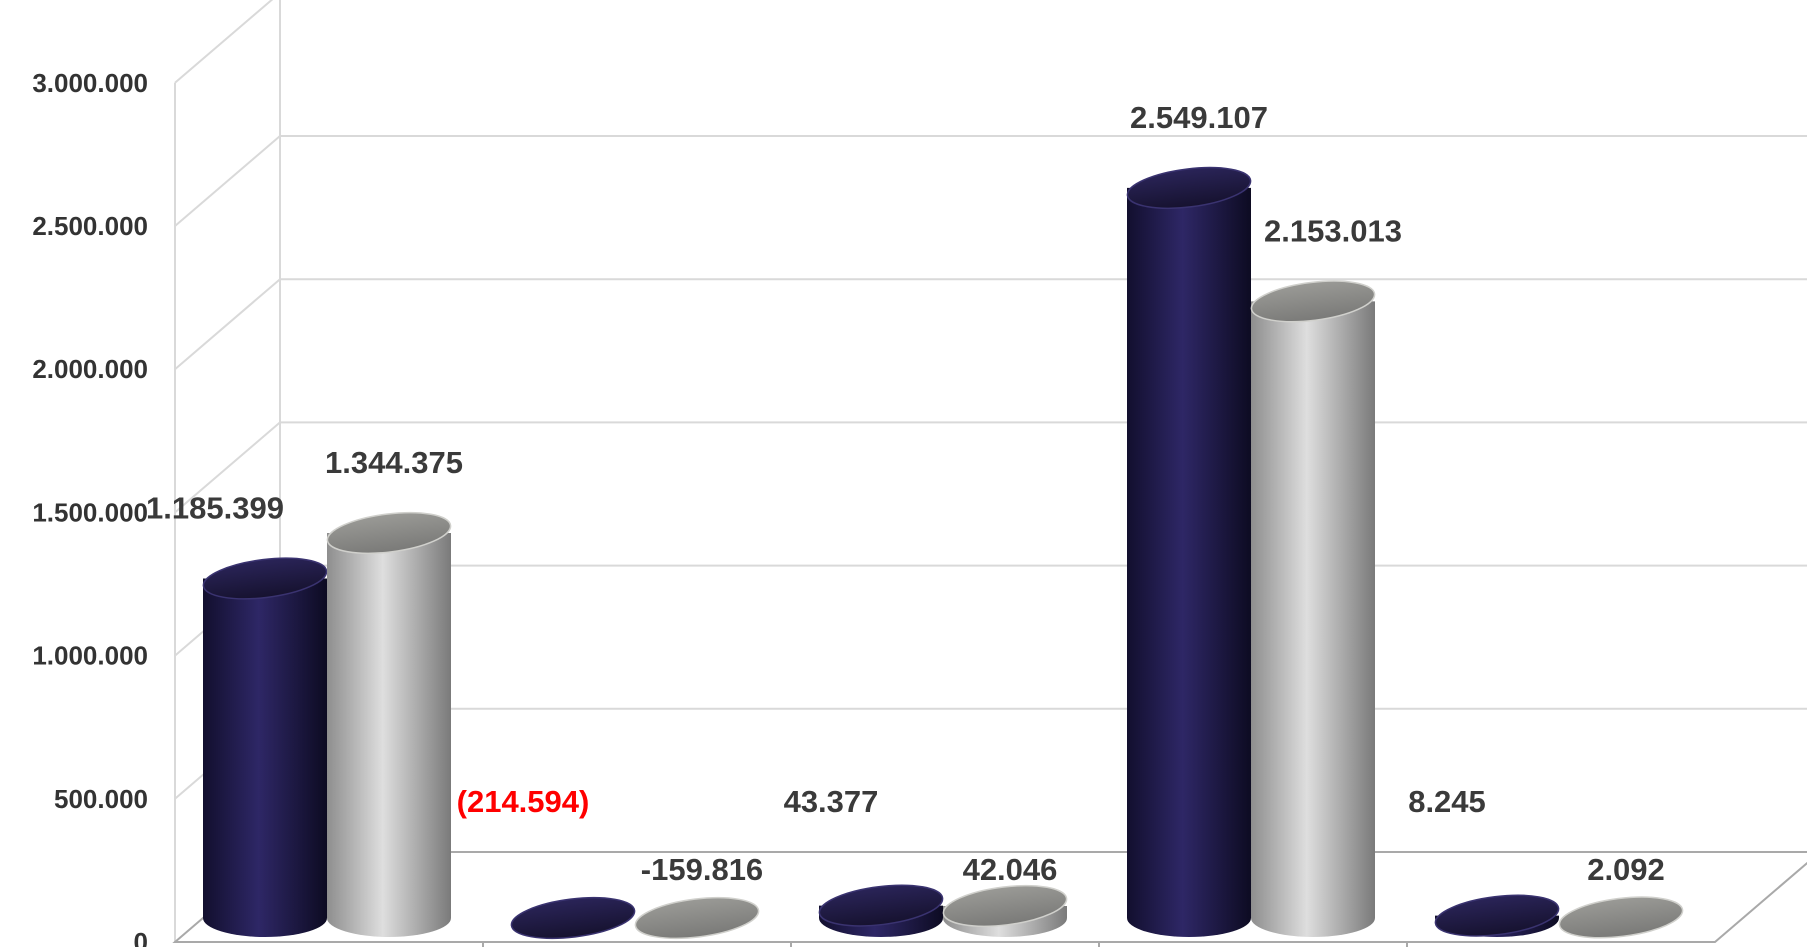 The height and width of the screenshot is (947, 1807). Describe the element at coordinates (215, 508) in the screenshot. I see `data-label: 1.185.399` at that location.